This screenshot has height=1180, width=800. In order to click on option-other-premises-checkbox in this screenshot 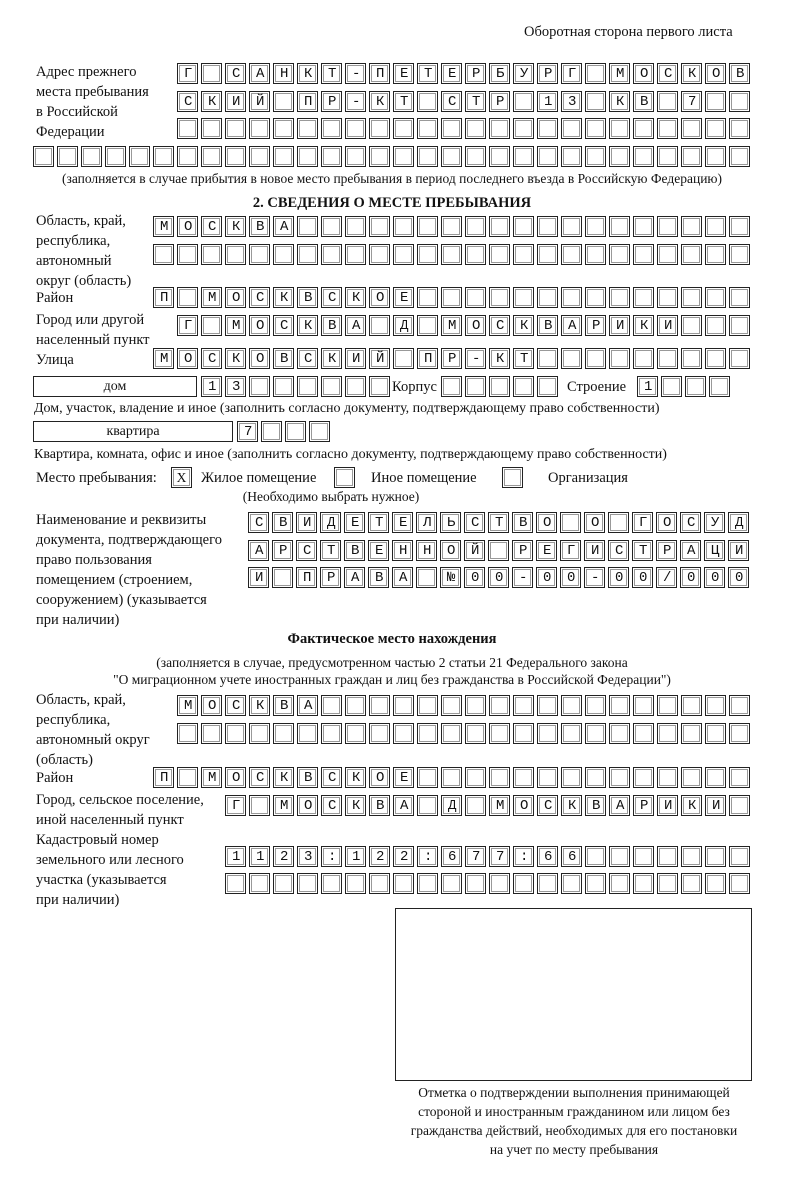, I will do `click(344, 477)`.